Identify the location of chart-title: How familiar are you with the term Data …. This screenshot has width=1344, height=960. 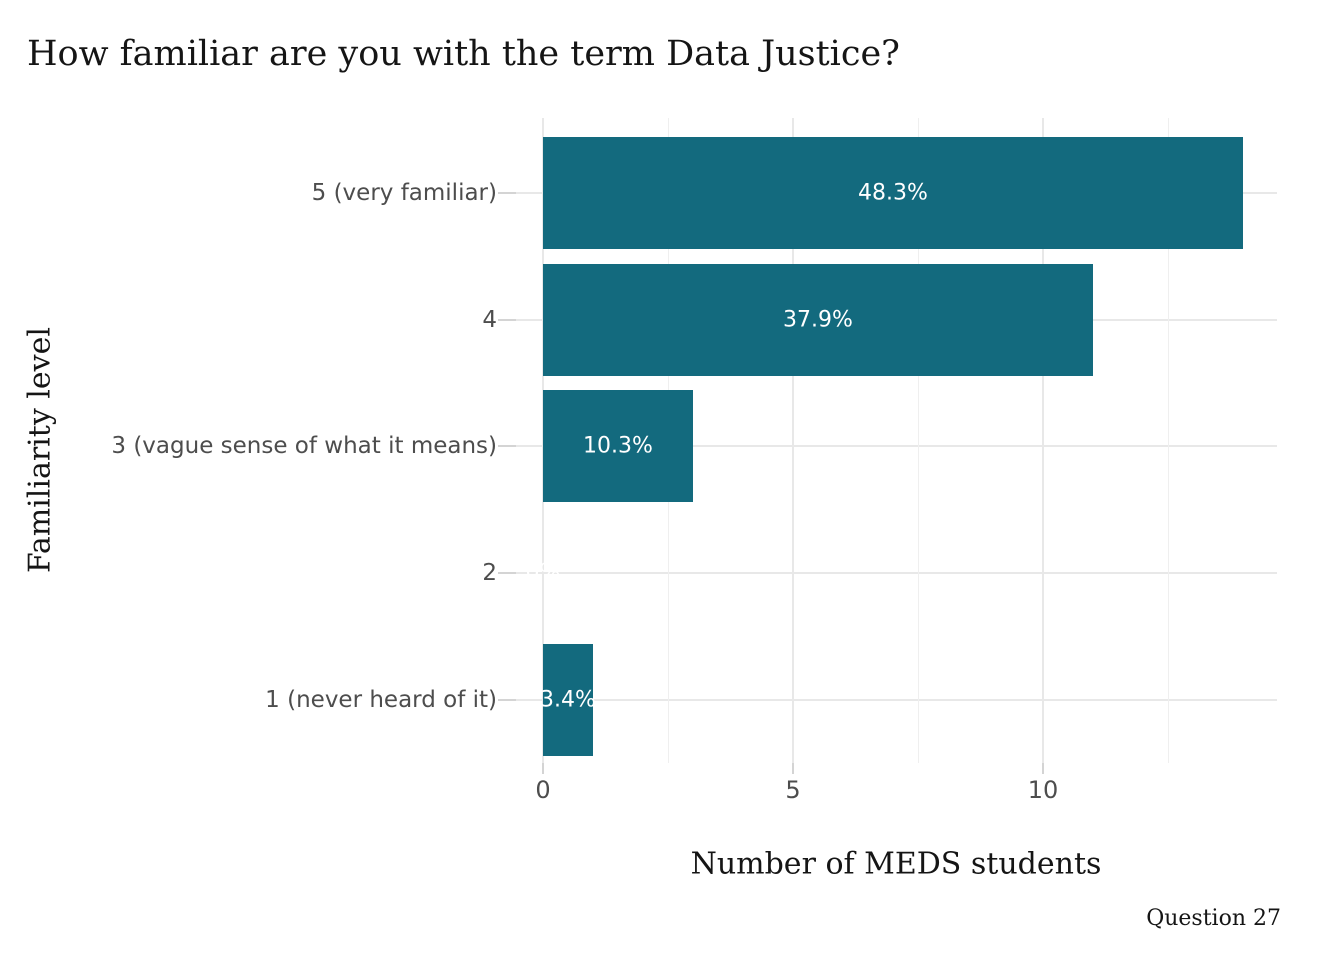
(463, 54).